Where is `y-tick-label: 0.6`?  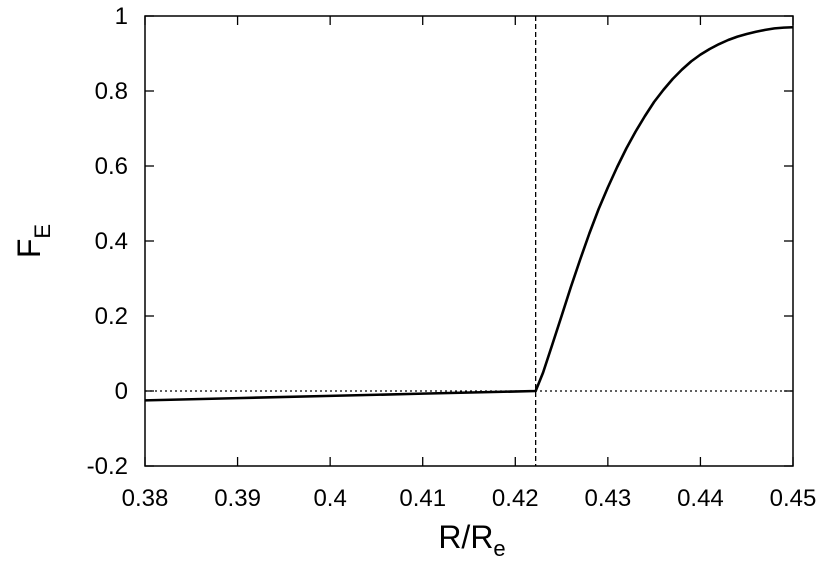 y-tick-label: 0.6 is located at coordinates (111, 166).